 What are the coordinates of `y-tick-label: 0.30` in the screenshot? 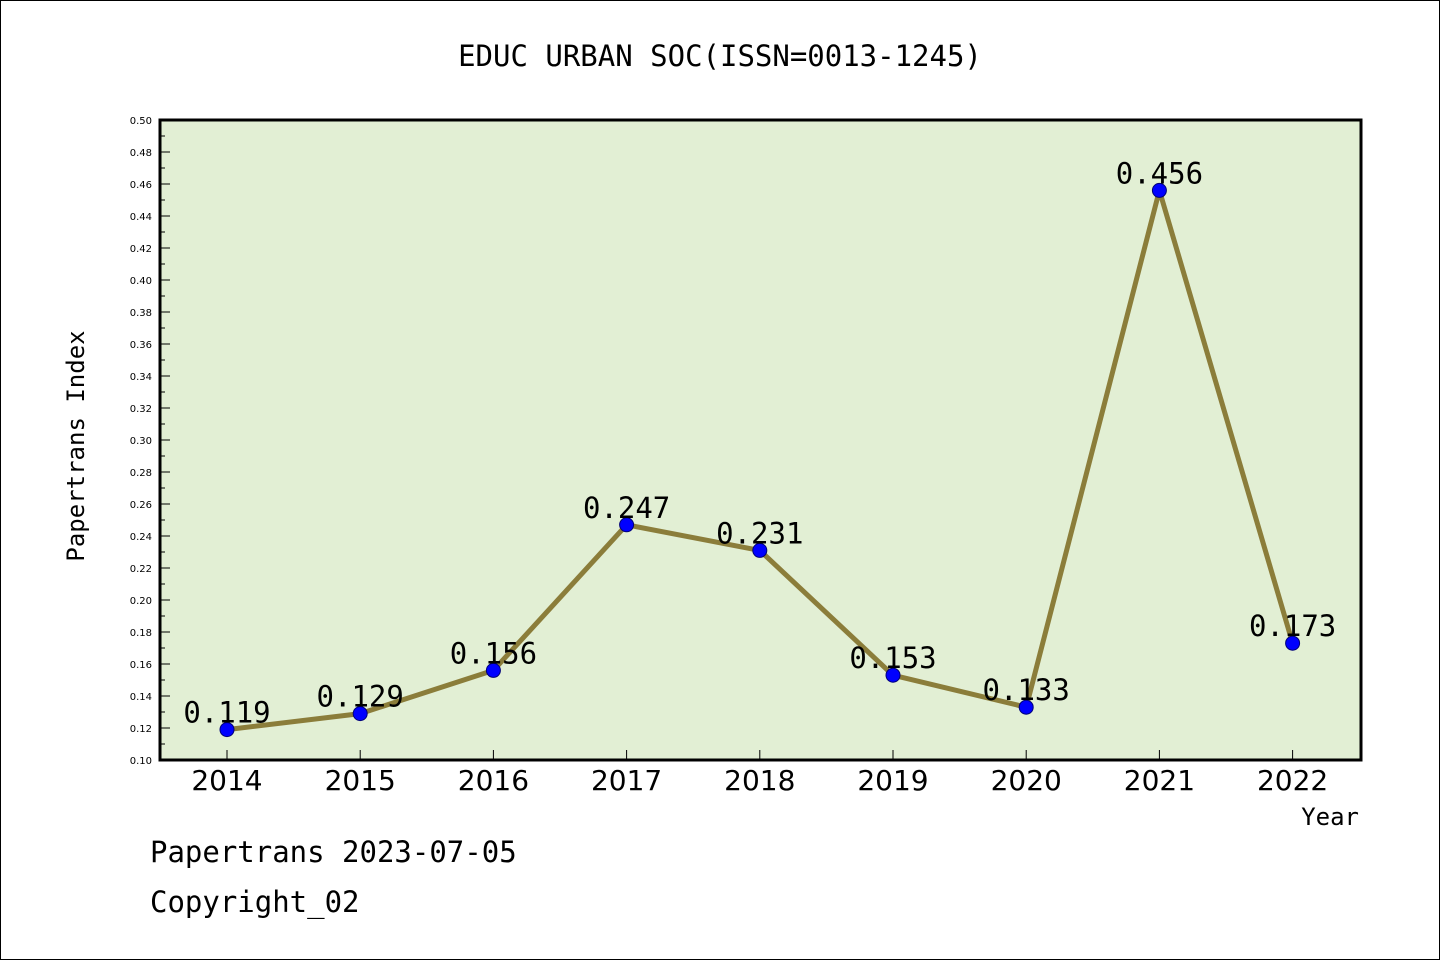 It's located at (141, 441).